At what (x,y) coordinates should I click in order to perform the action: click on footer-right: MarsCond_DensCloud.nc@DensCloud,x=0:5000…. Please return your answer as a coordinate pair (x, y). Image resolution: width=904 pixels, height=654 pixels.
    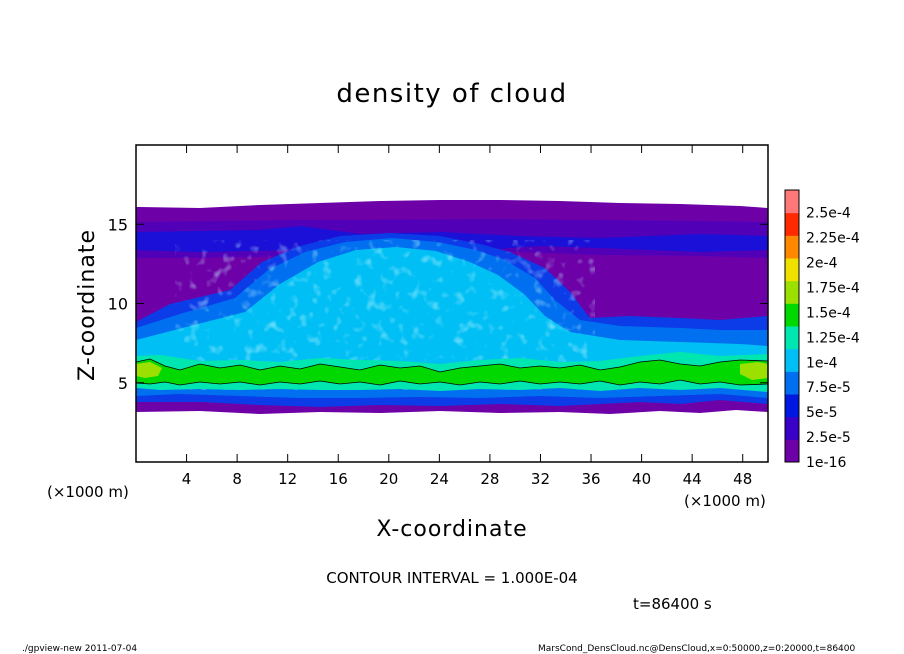
    Looking at the image, I should click on (696, 649).